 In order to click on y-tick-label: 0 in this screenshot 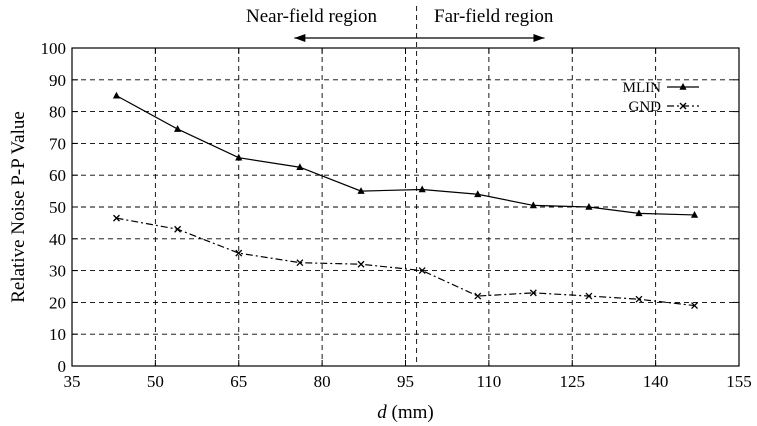, I will do `click(62, 366)`.